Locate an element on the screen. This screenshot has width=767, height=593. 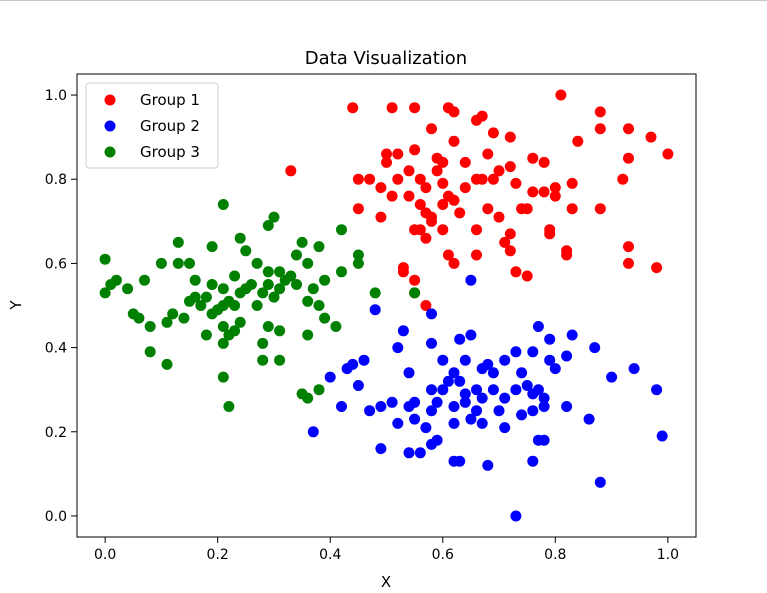
x-tick-label: 0.0 is located at coordinates (105, 555).